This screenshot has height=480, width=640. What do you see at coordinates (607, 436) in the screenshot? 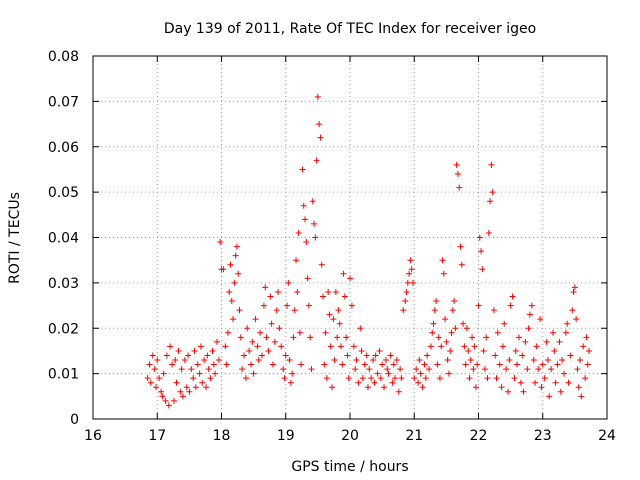
I see `x-tick-label: 24` at bounding box center [607, 436].